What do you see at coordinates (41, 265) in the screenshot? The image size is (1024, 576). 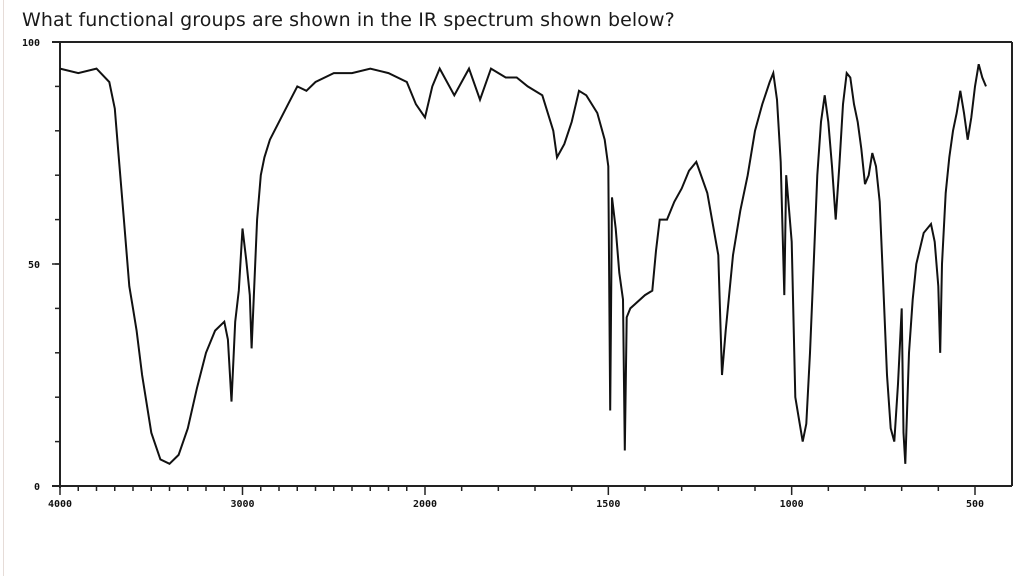 I see `y-axis: 0 50 100` at bounding box center [41, 265].